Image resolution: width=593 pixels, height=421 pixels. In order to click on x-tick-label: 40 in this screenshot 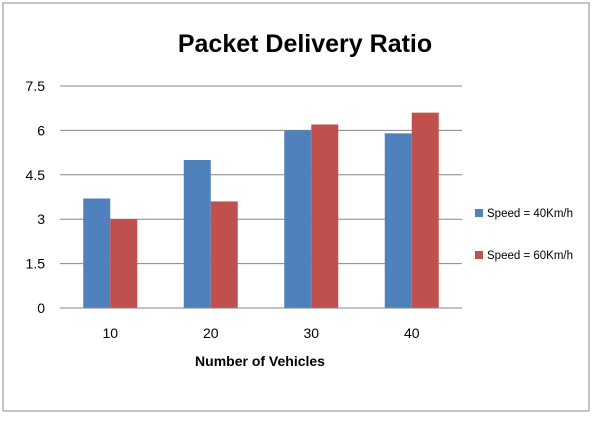, I will do `click(412, 333)`.